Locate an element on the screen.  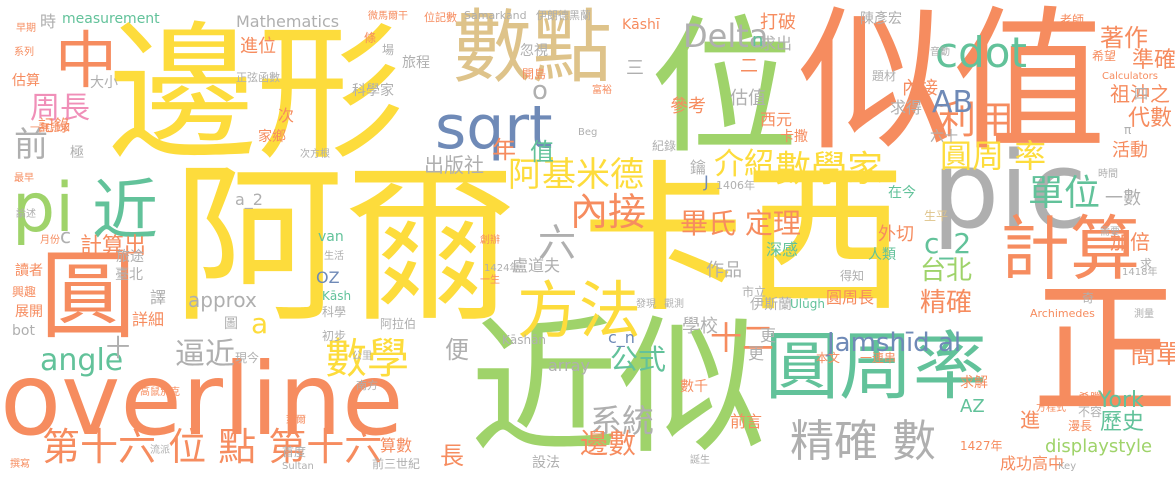
word-市立: 市立 is located at coordinates (754, 292).